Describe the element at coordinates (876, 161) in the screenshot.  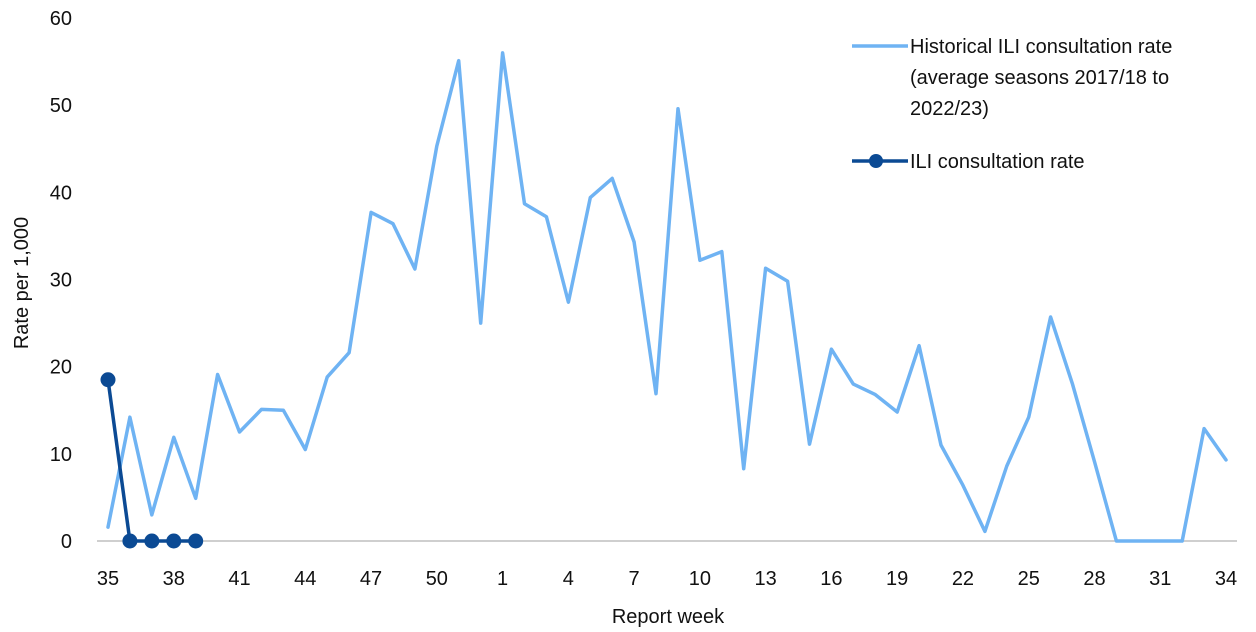
I see `legend-marker-ili` at that location.